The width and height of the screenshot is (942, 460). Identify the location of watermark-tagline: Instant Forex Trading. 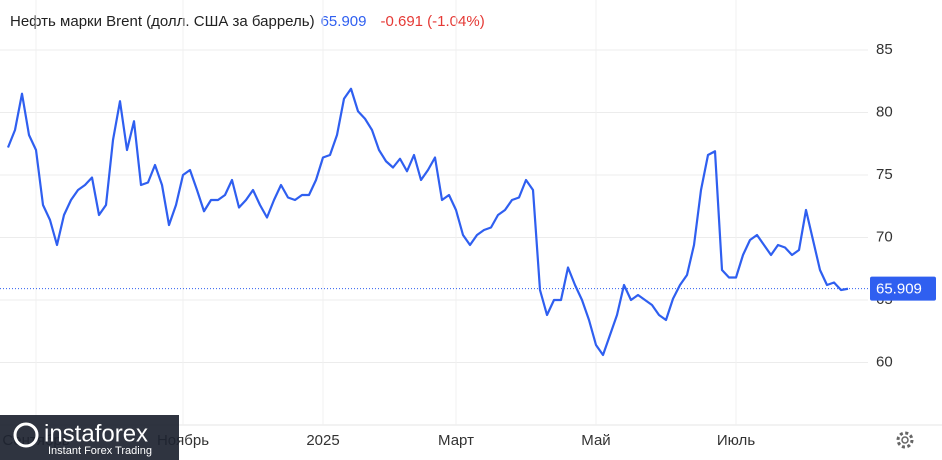
(100, 451).